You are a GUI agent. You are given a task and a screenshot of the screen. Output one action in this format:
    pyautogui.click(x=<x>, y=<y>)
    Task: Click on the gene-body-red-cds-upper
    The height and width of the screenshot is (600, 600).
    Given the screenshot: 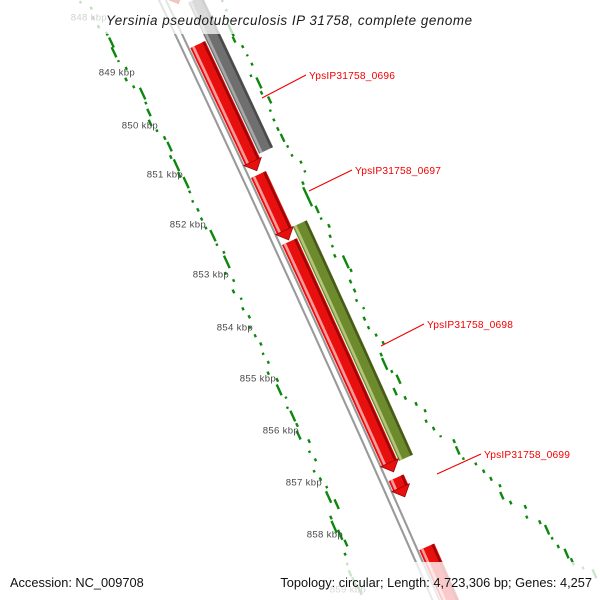 What is the action you would take?
    pyautogui.click(x=225, y=103)
    